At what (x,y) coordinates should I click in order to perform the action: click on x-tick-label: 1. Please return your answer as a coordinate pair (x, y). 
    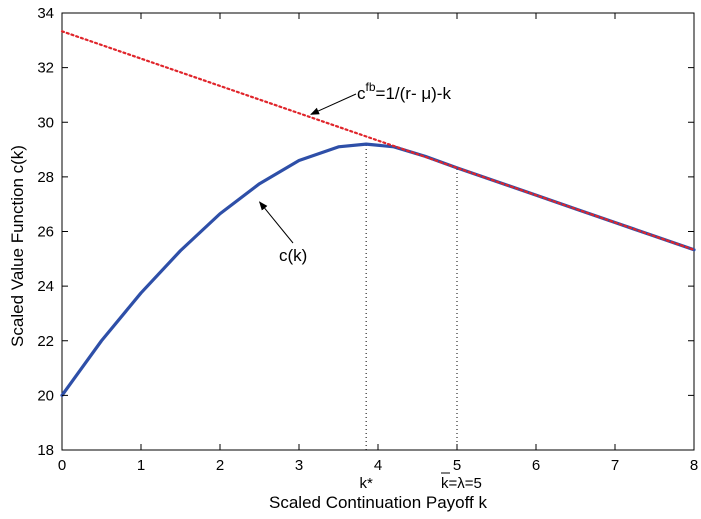
    Looking at the image, I should click on (141, 465).